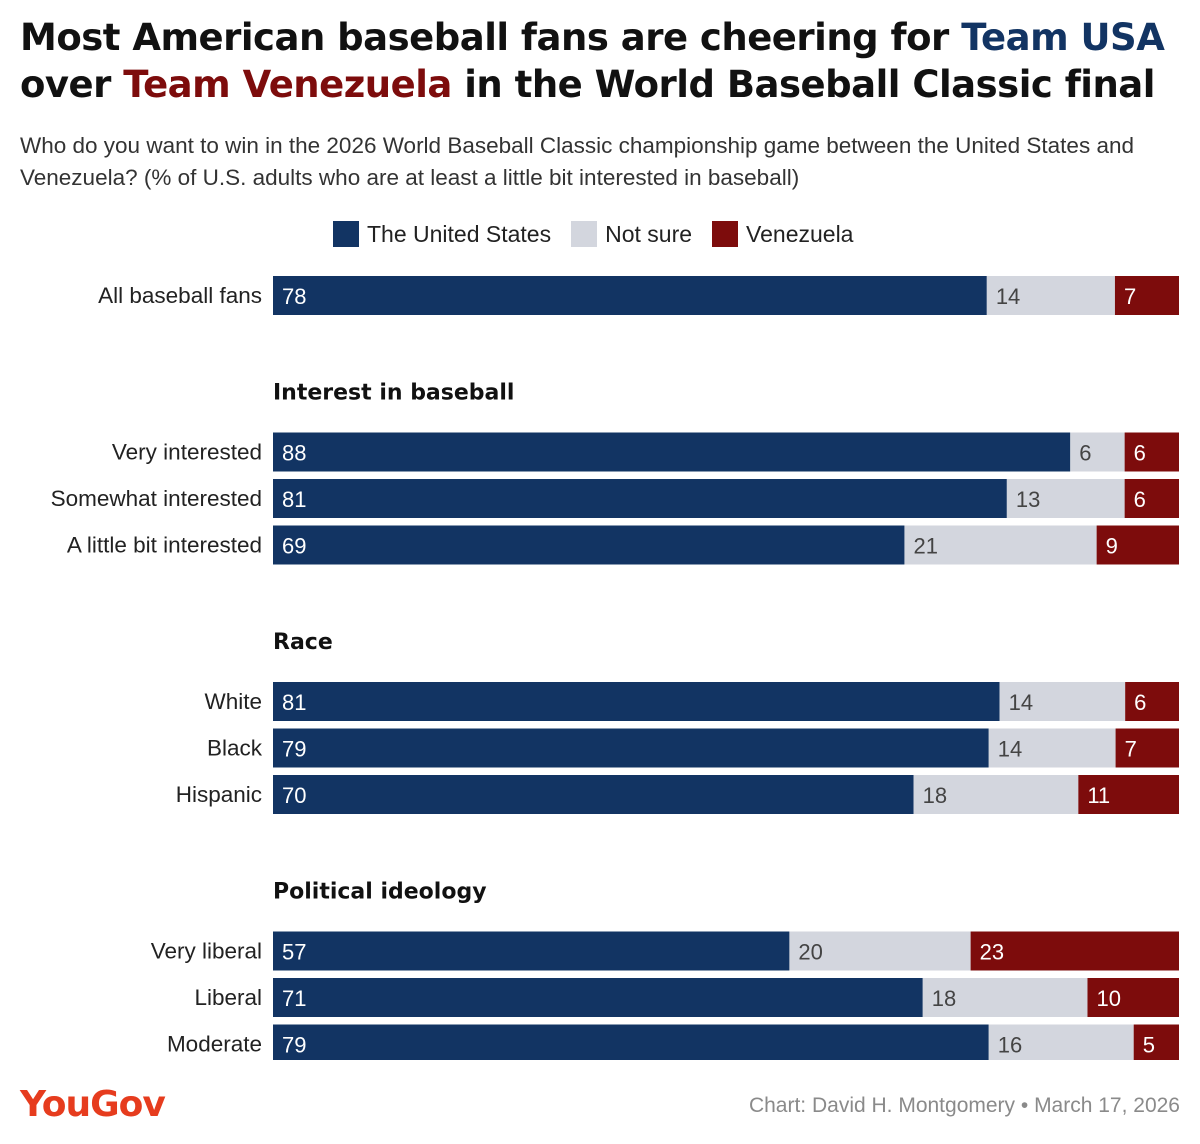 This screenshot has height=1144, width=1200. Describe the element at coordinates (803, 84) in the screenshot. I see `title-part3: in the World Baseball Classic final` at that location.